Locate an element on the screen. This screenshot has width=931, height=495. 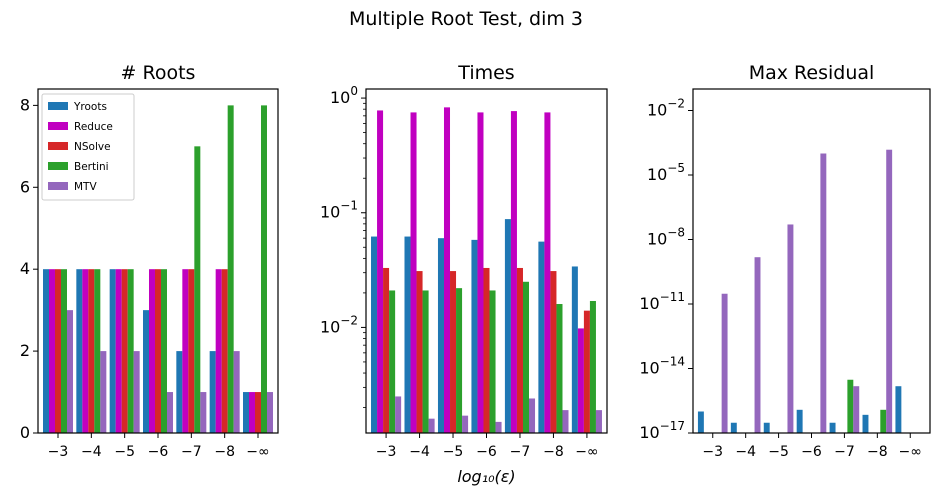
legend-label: Bertini is located at coordinates (91, 167).